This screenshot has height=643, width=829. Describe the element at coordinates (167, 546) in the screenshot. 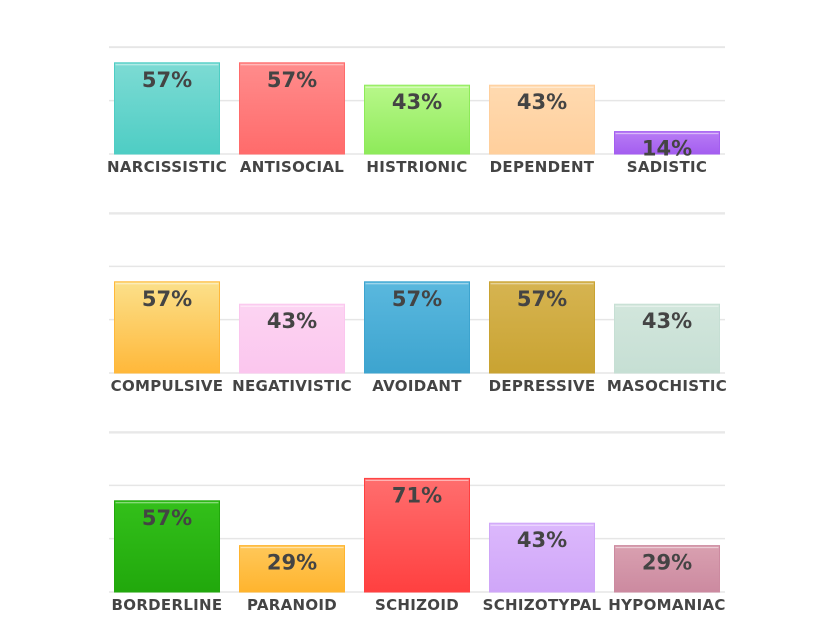

I see `bar-borderline` at that location.